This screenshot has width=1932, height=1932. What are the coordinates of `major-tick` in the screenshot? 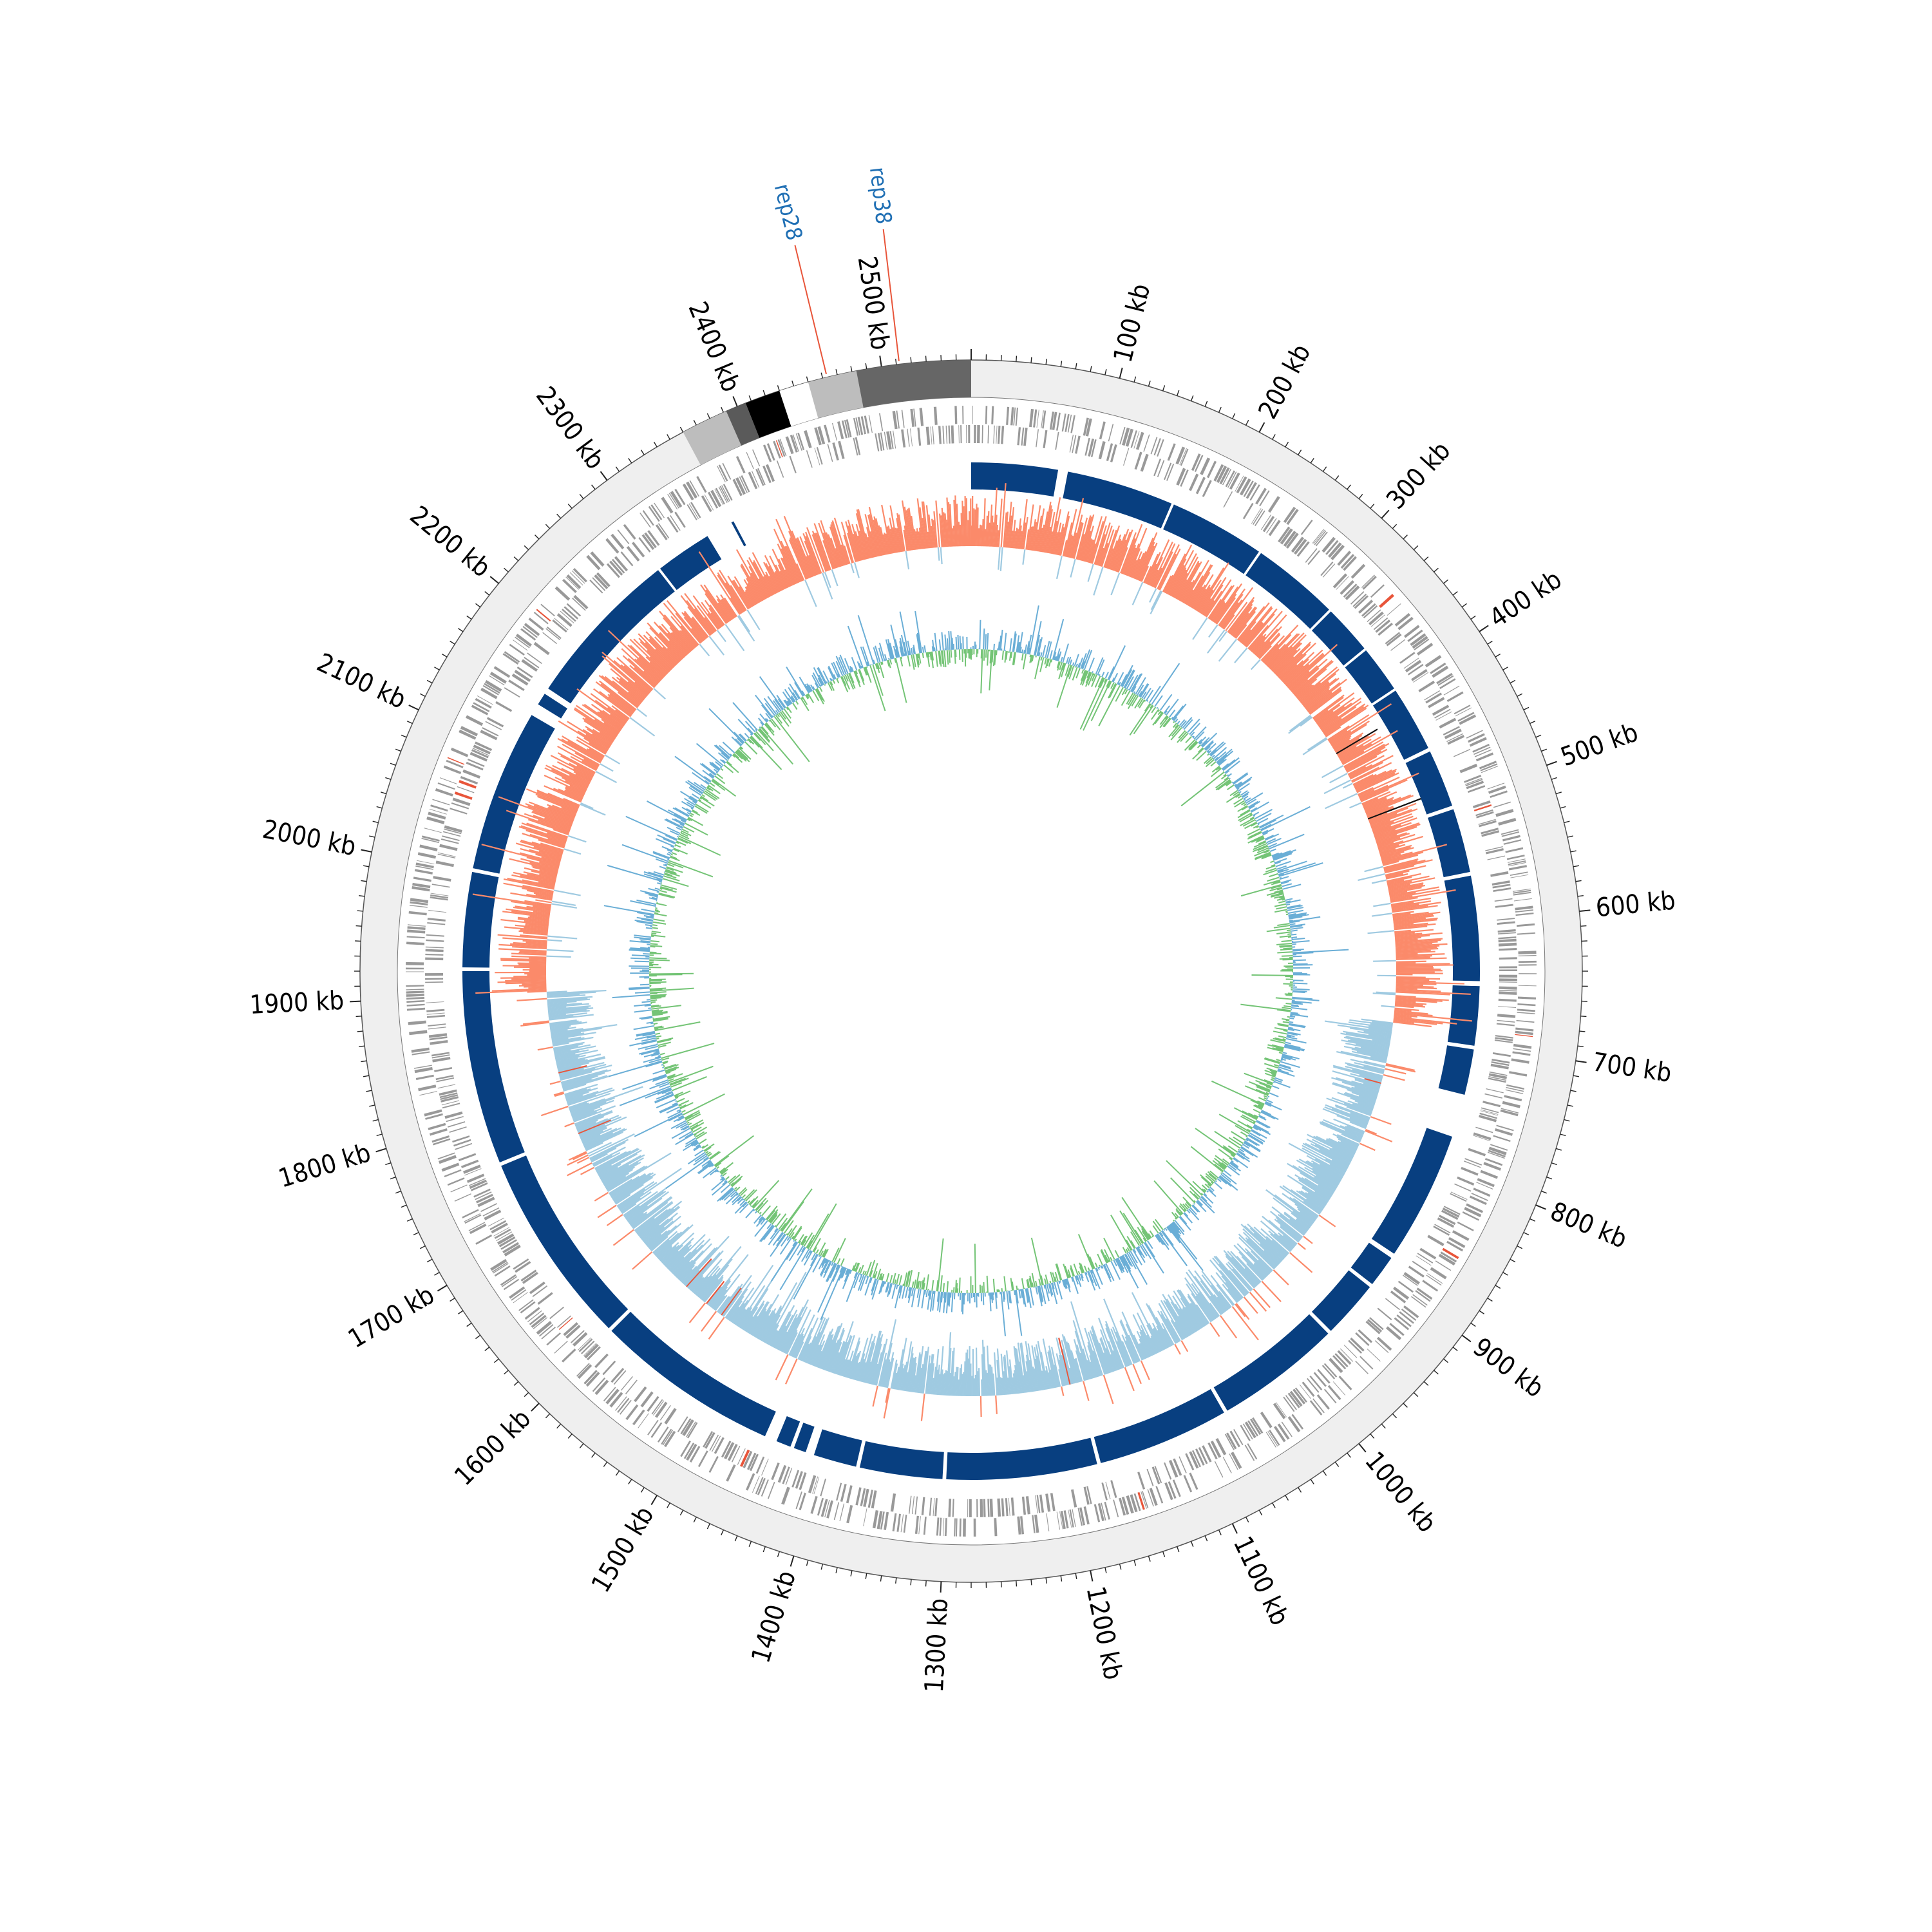 It's located at (654, 1500).